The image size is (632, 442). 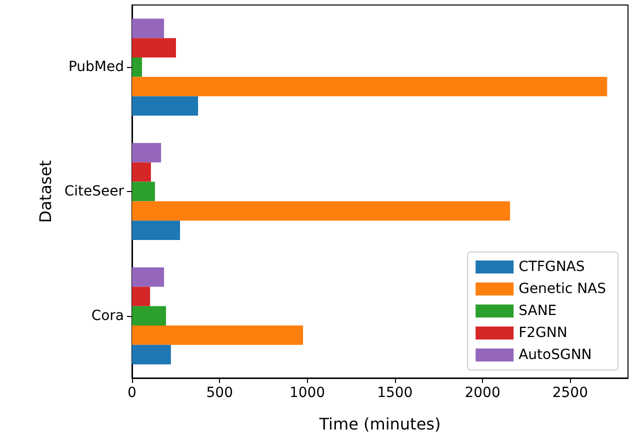 I want to click on x-axis-title: Time (minutes), so click(x=379, y=424).